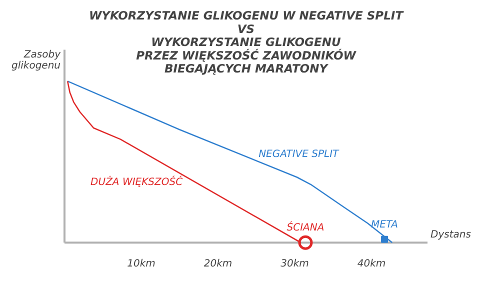  What do you see at coordinates (305, 227) in the screenshot?
I see `annotation: ŚCIANA` at bounding box center [305, 227].